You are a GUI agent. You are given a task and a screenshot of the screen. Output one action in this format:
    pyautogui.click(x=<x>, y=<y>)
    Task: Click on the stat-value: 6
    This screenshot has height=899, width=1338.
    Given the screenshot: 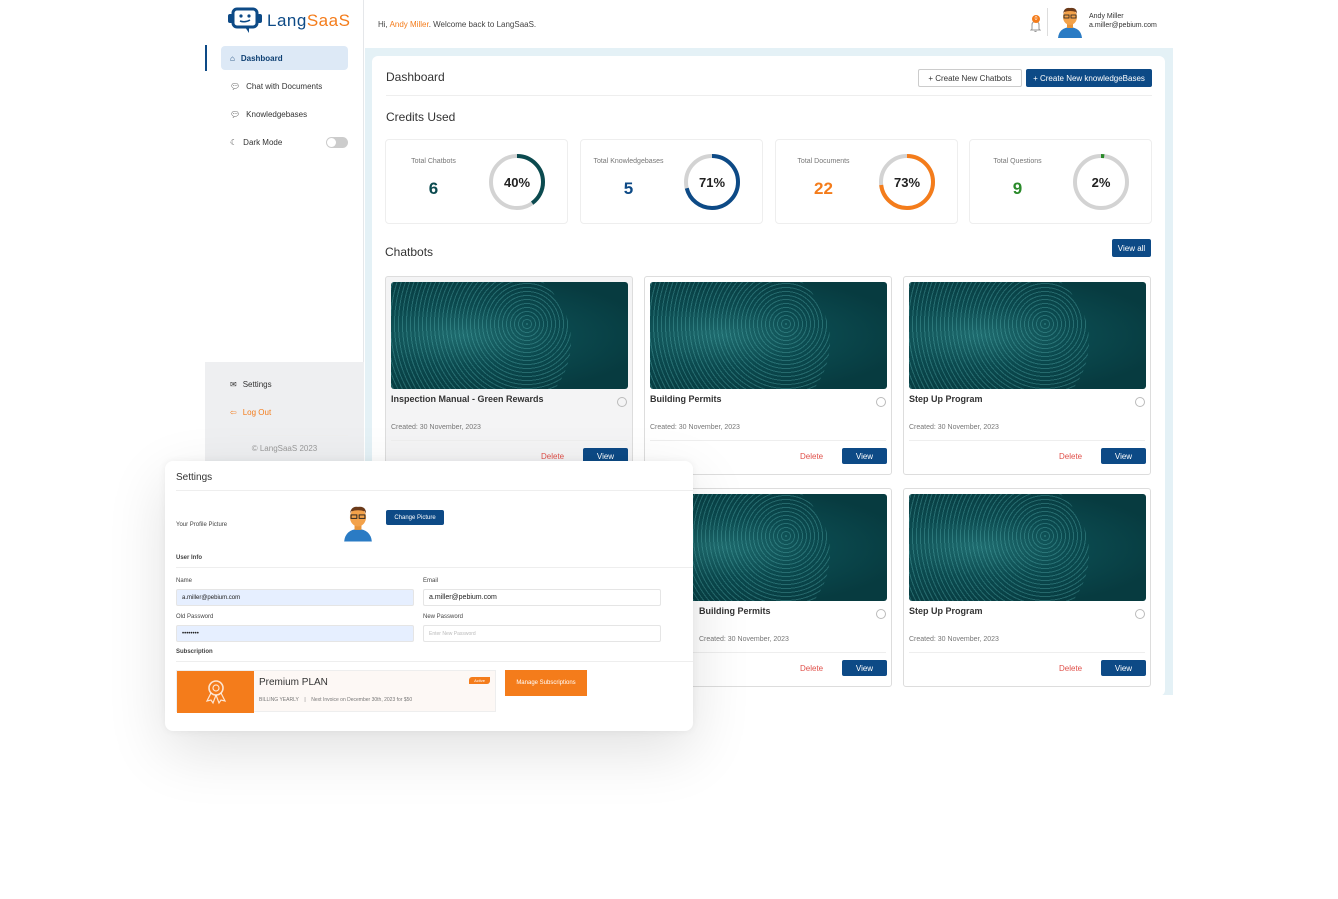 What is the action you would take?
    pyautogui.click(x=433, y=188)
    